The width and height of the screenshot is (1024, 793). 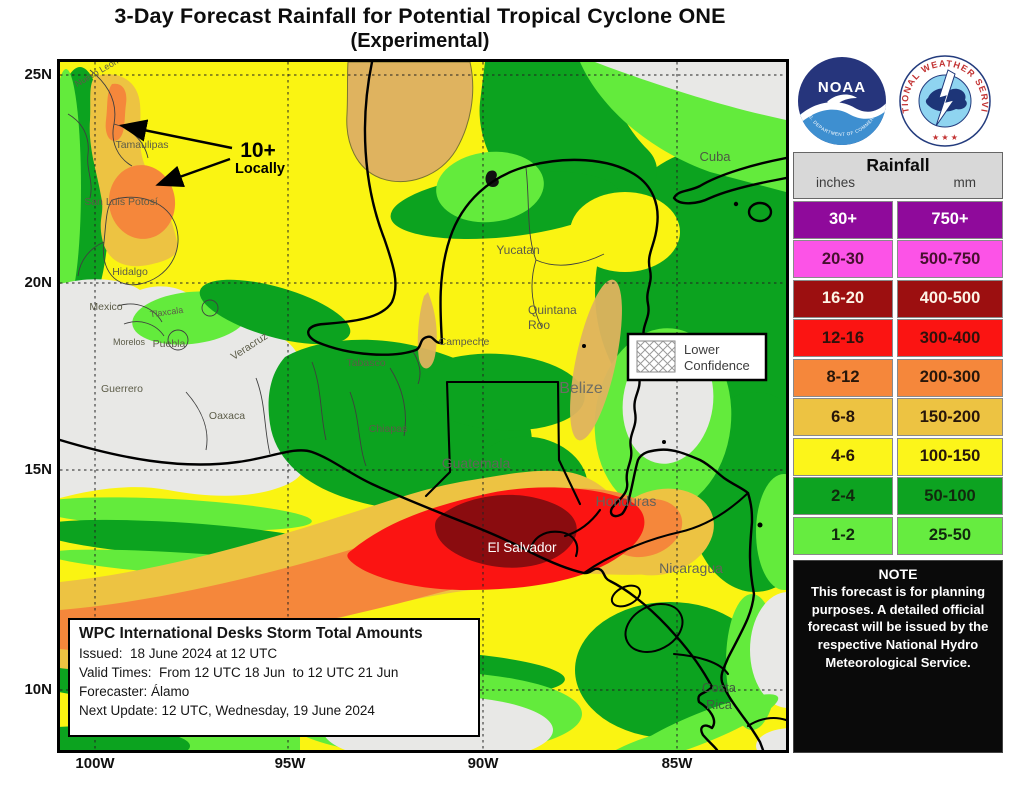 I want to click on legend-row: 4-6 100-150, so click(x=898, y=456).